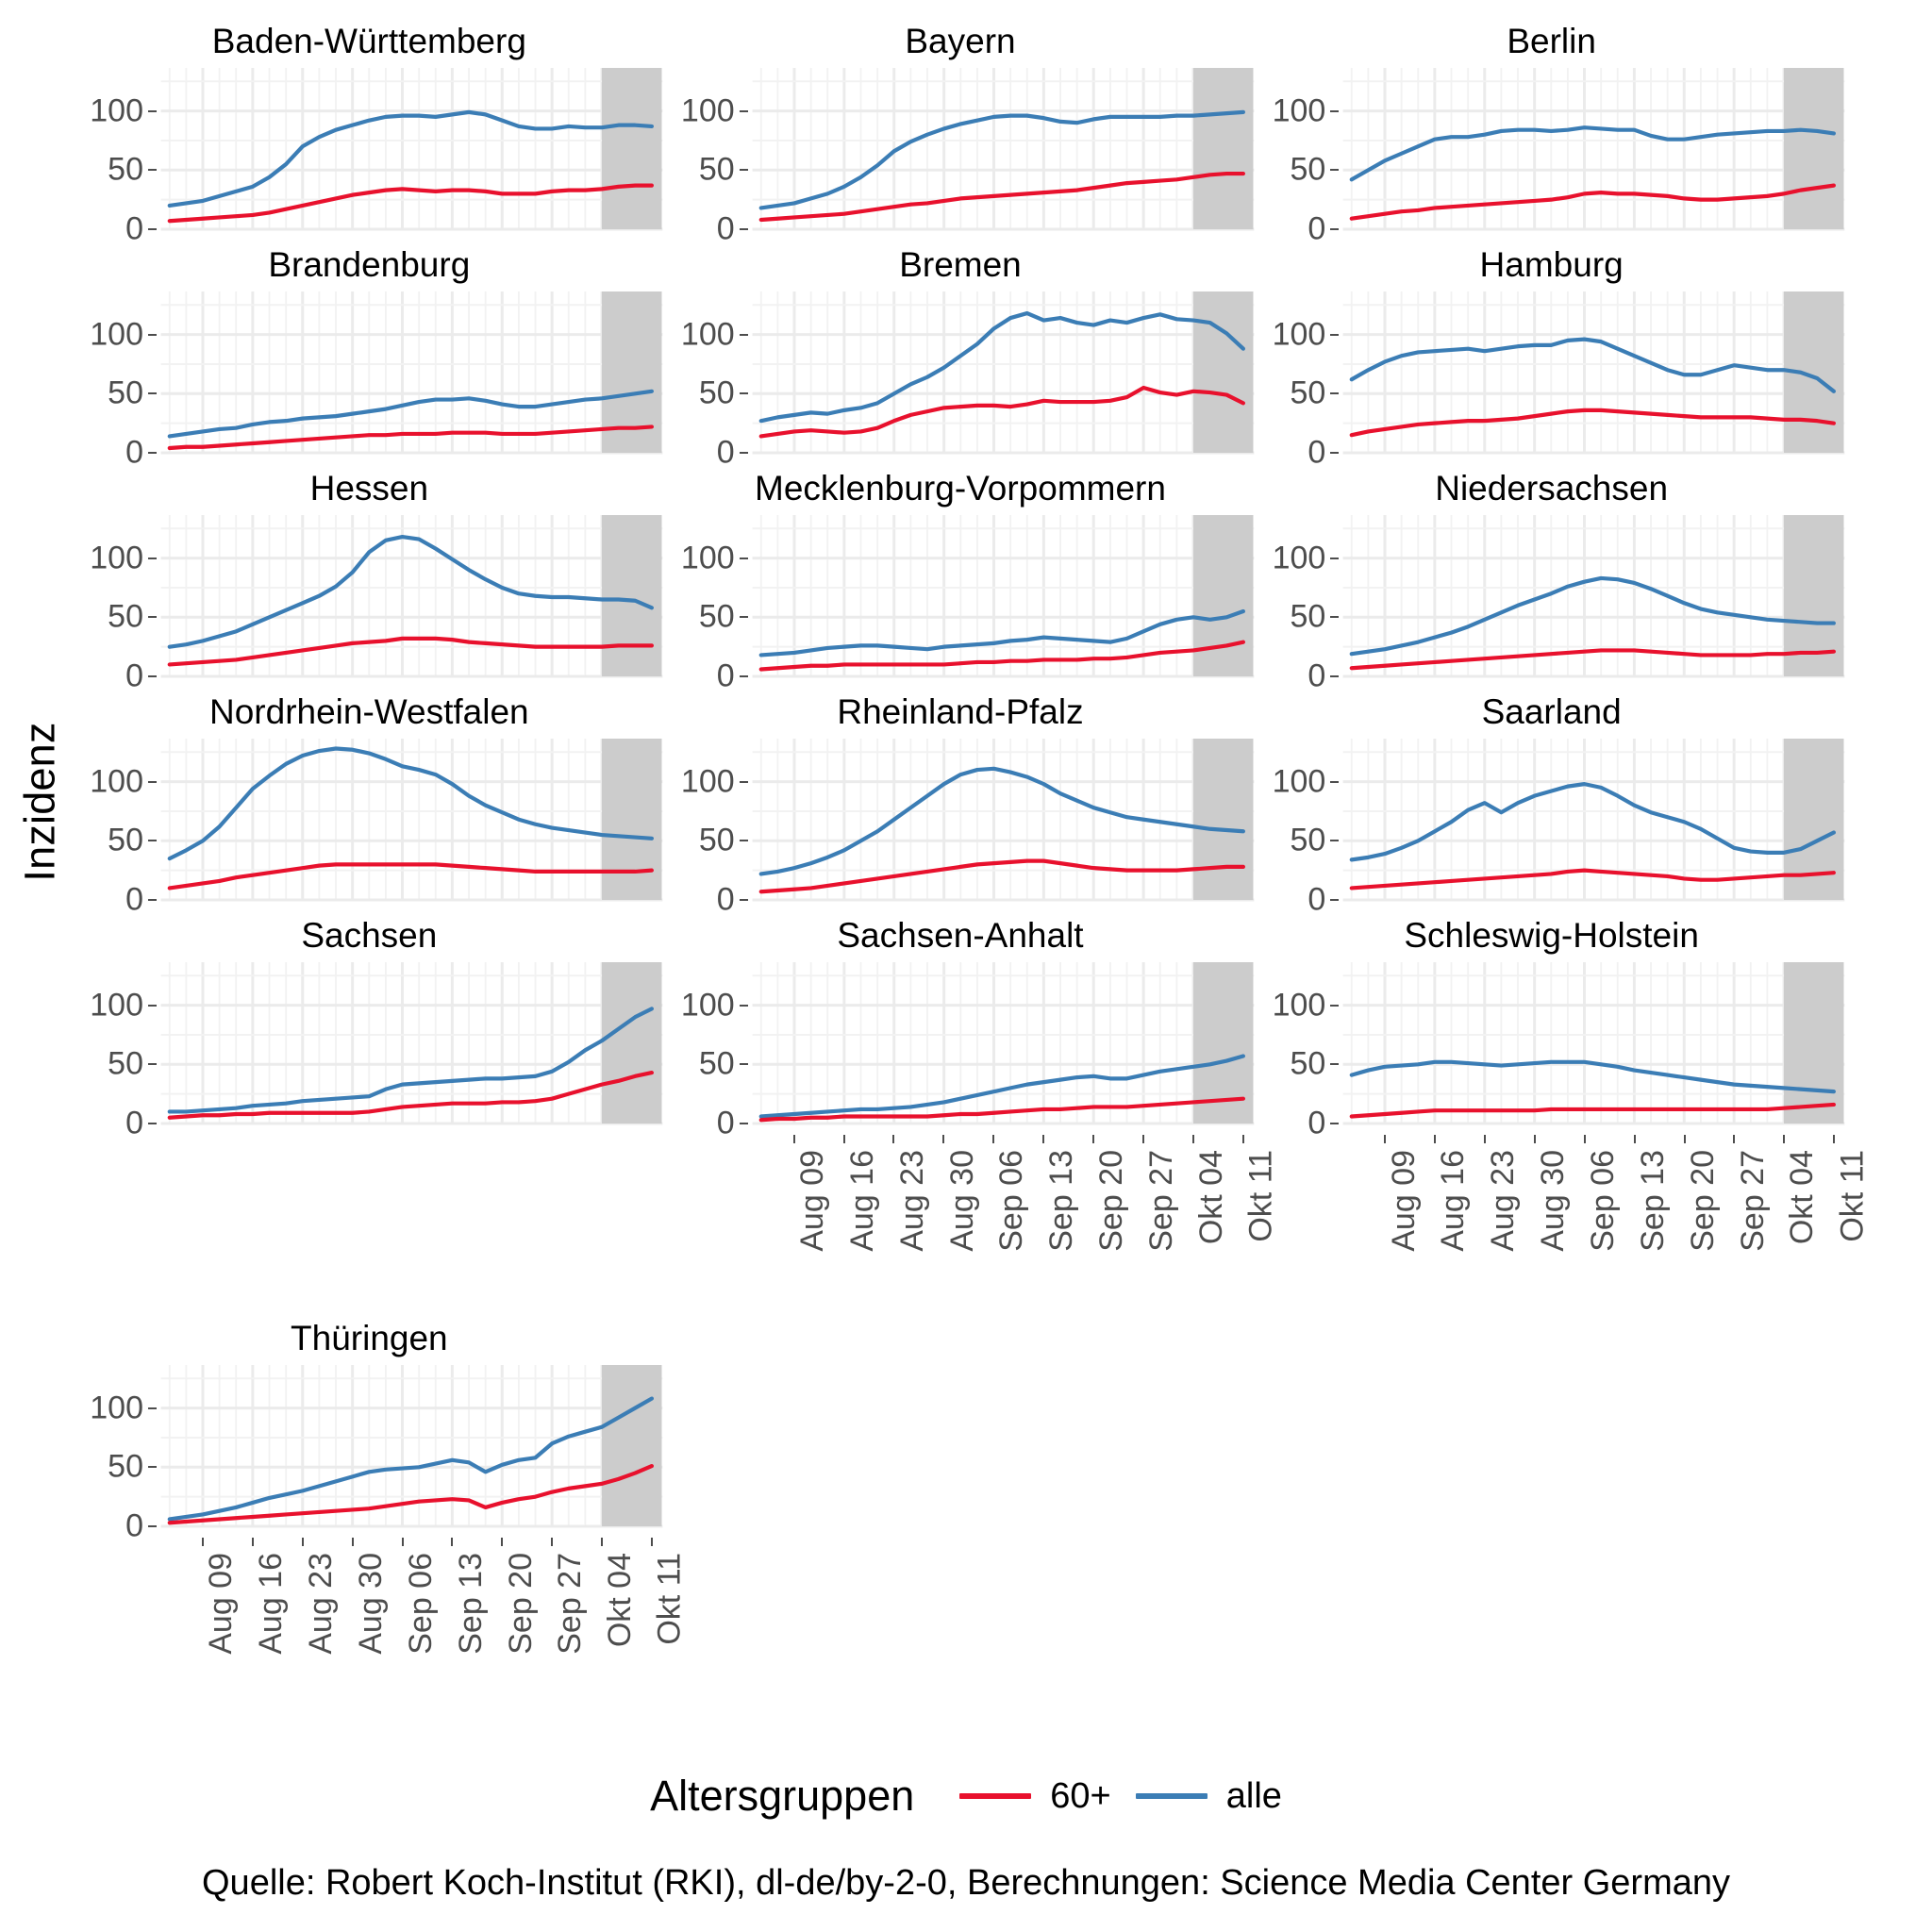 This screenshot has height=1931, width=1932. What do you see at coordinates (1603, 1201) in the screenshot?
I see `x-tick-label-text: Sep 06` at bounding box center [1603, 1201].